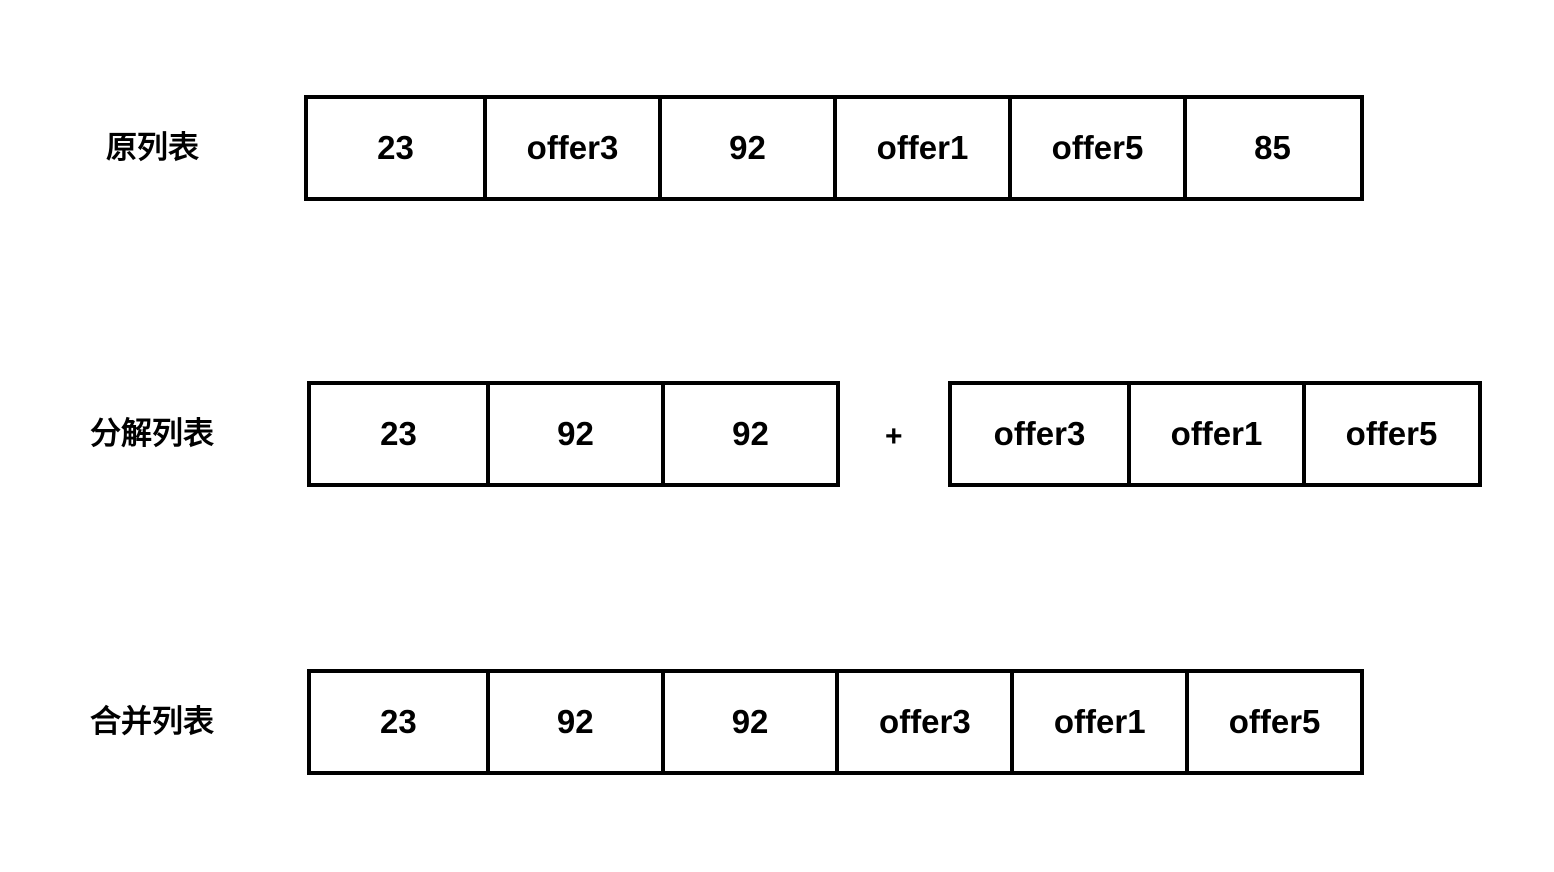 The height and width of the screenshot is (872, 1554). What do you see at coordinates (894, 436) in the screenshot?
I see `plus-operator: +` at bounding box center [894, 436].